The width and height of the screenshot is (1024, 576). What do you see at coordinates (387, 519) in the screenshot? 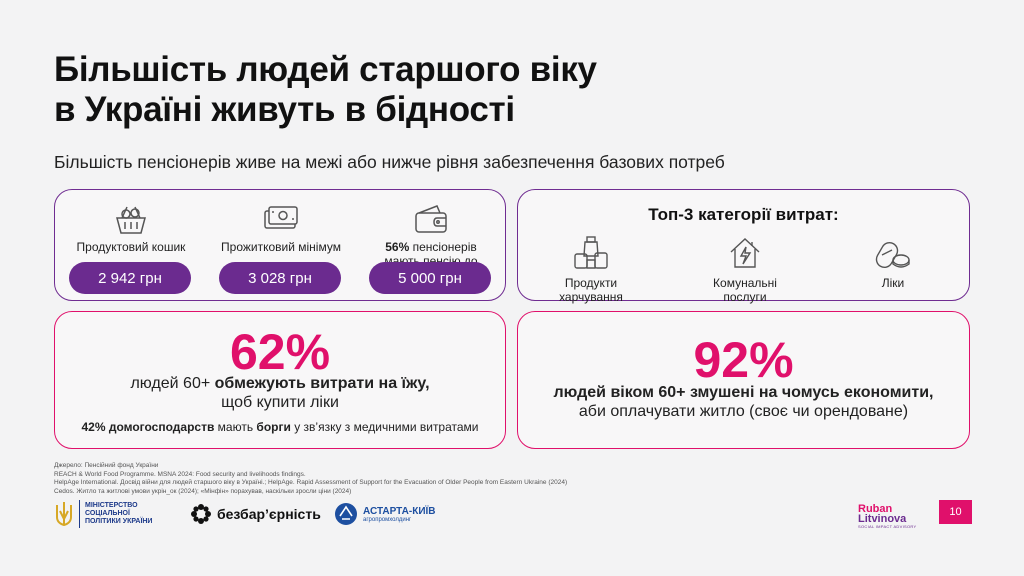
I see `astarta-sub: агропромхолдинг` at bounding box center [387, 519].